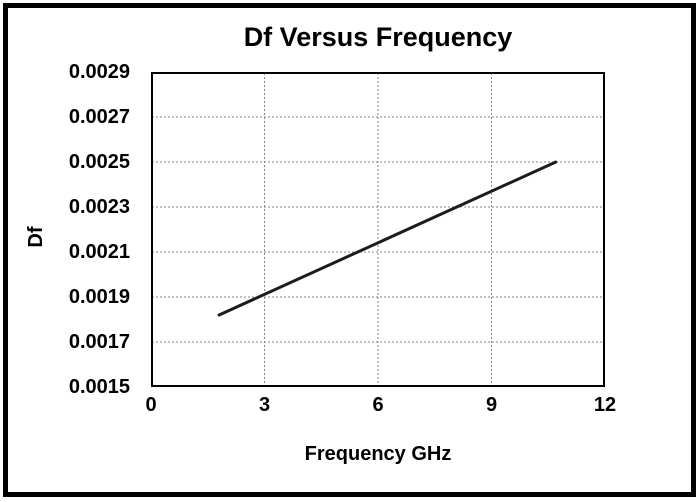 The image size is (700, 502). I want to click on x-tick-label: 9, so click(491, 405).